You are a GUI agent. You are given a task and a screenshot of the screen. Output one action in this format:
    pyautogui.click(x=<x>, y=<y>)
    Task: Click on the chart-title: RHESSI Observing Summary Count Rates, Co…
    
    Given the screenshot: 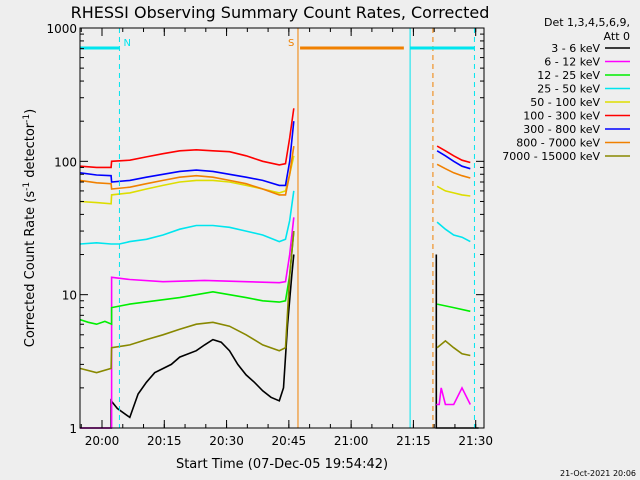 What is the action you would take?
    pyautogui.click(x=280, y=12)
    